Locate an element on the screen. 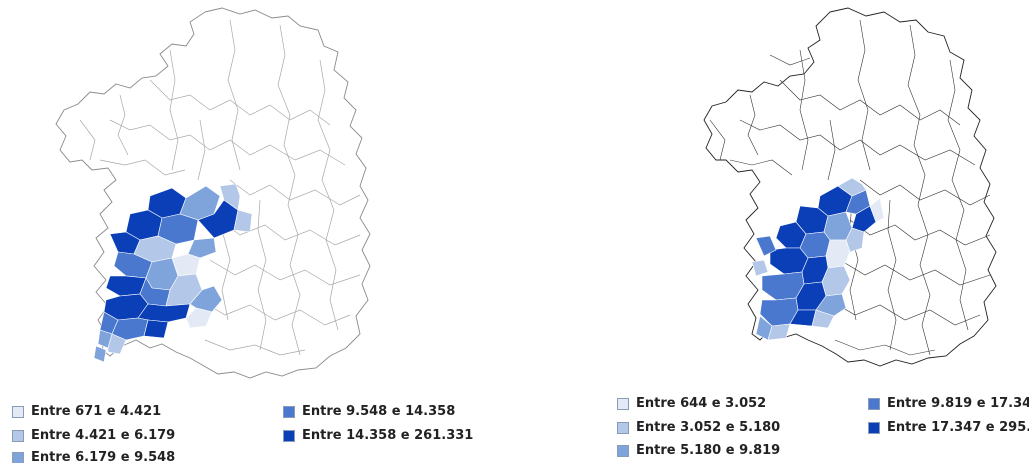  right-map-shaded-municipalities is located at coordinates (818, 259).